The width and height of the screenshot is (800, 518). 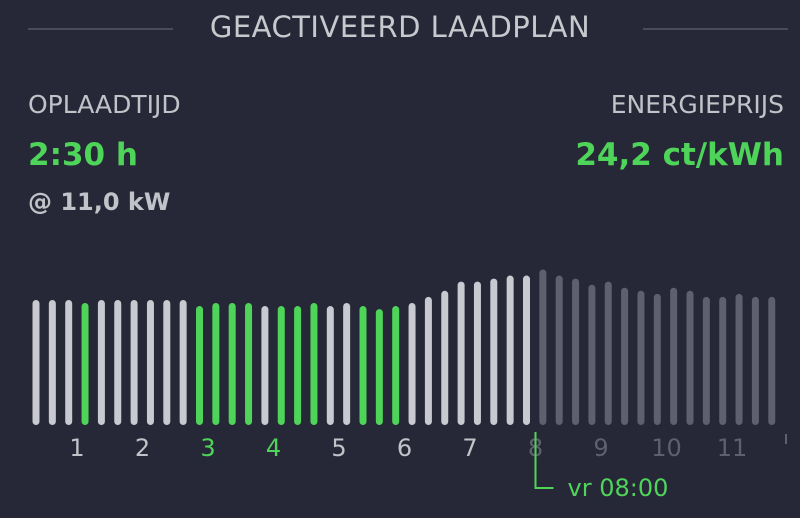 I want to click on hour-tick-label: 4, so click(x=273, y=448).